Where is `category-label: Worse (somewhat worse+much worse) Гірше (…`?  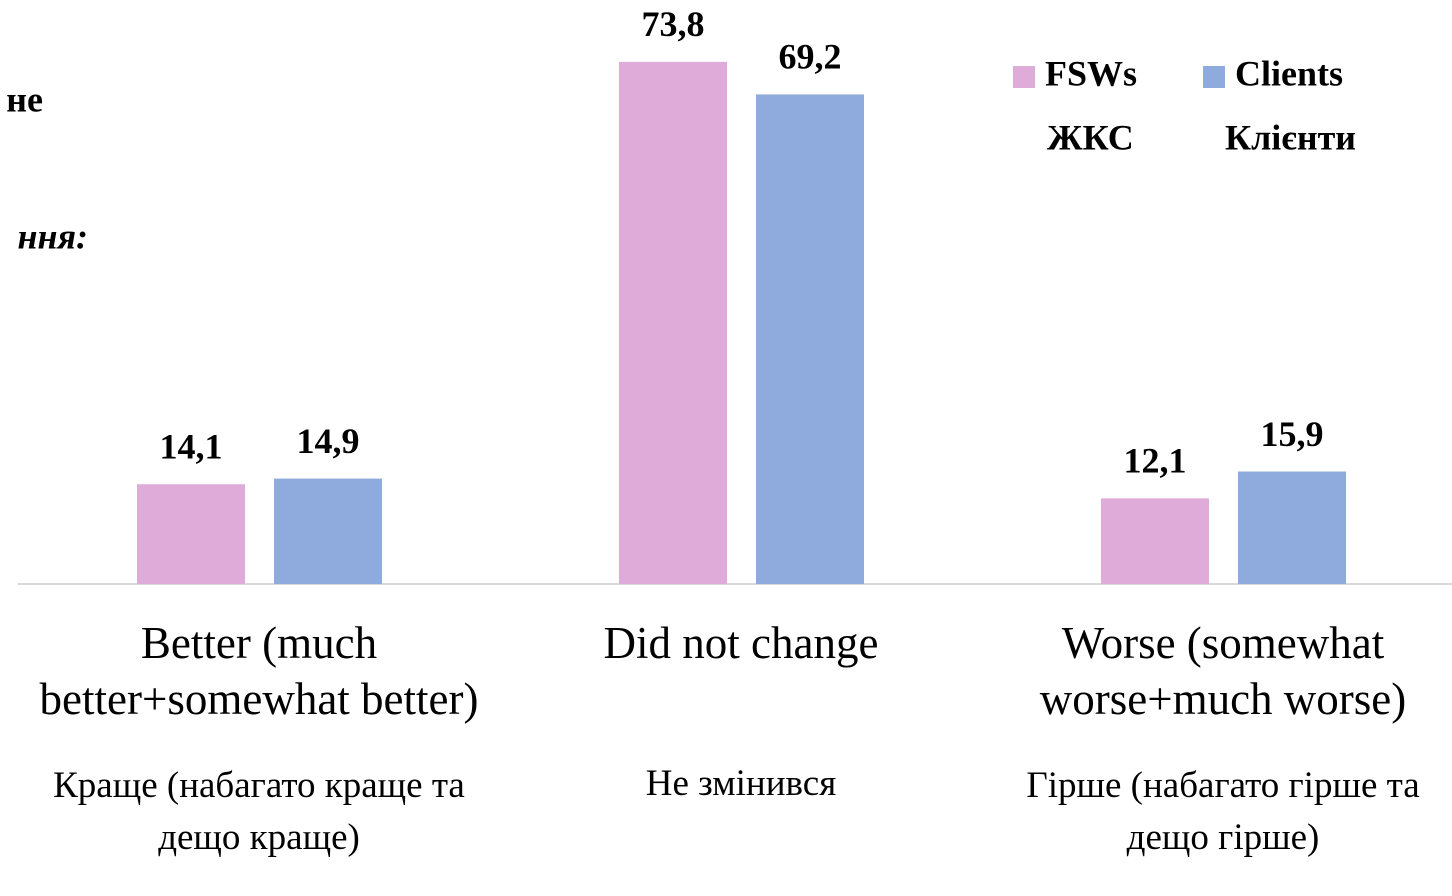
category-label: Worse (somewhat worse+much worse) Гірше (… is located at coordinates (1220, 755).